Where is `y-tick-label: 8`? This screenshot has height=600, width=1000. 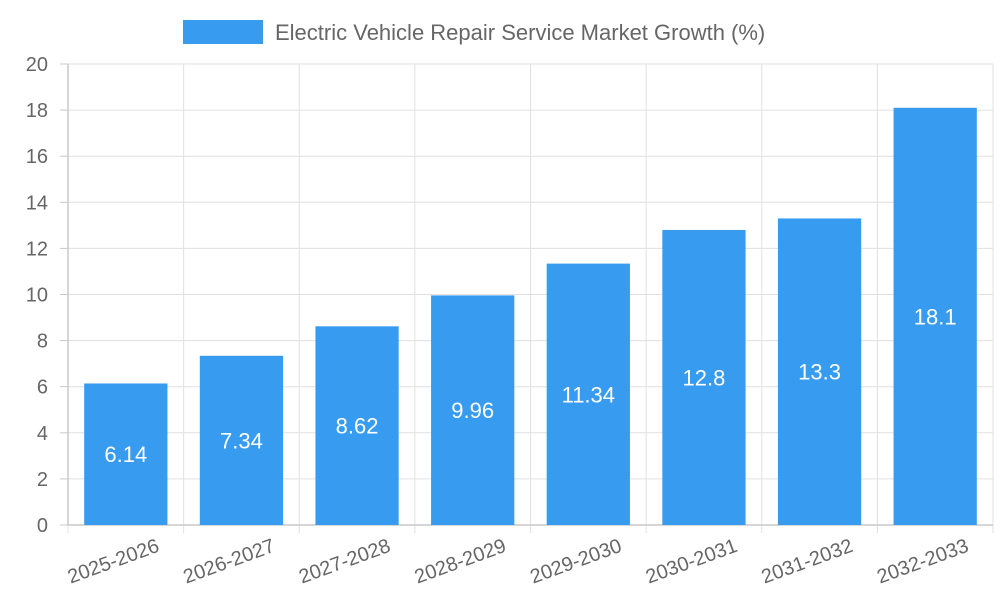
y-tick-label: 8 is located at coordinates (42, 342).